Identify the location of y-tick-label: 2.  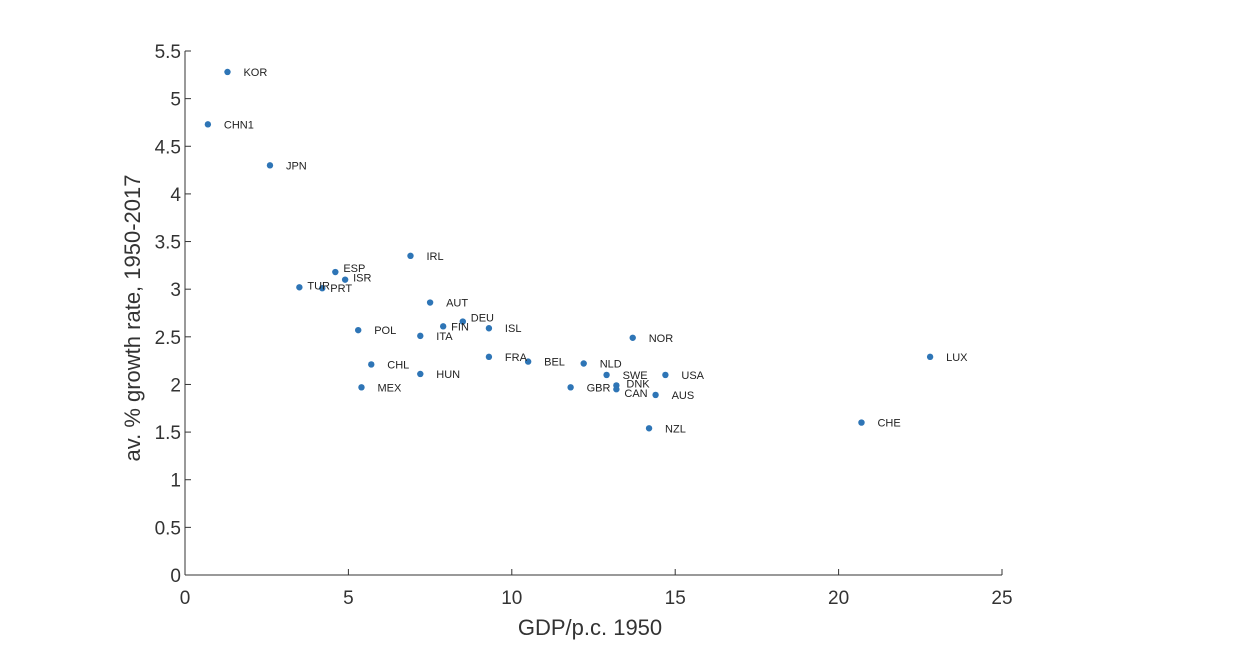
(175, 385).